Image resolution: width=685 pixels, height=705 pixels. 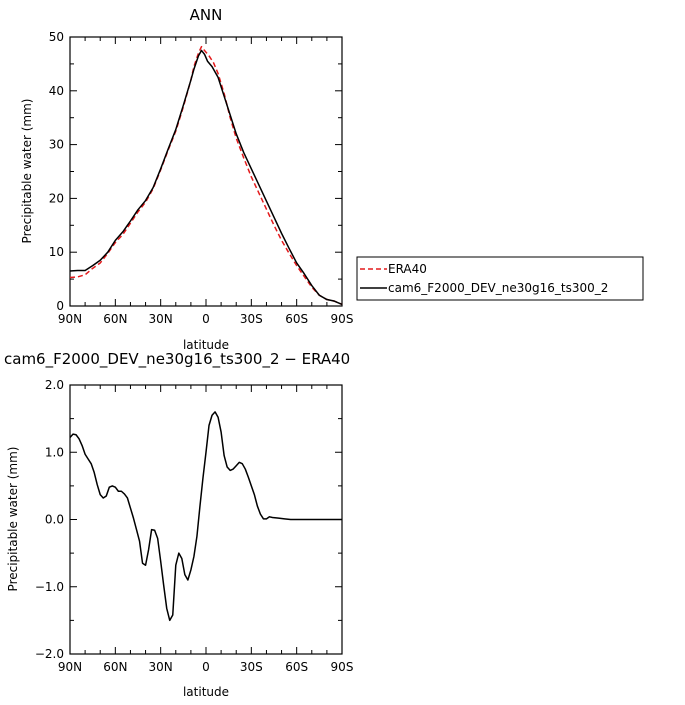 What do you see at coordinates (407, 269) in the screenshot?
I see `legend-label-era40: ERA40` at bounding box center [407, 269].